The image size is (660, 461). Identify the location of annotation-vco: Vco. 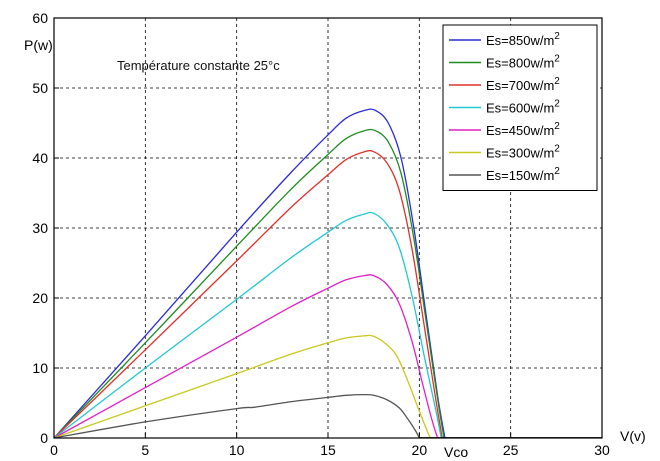
(456, 452).